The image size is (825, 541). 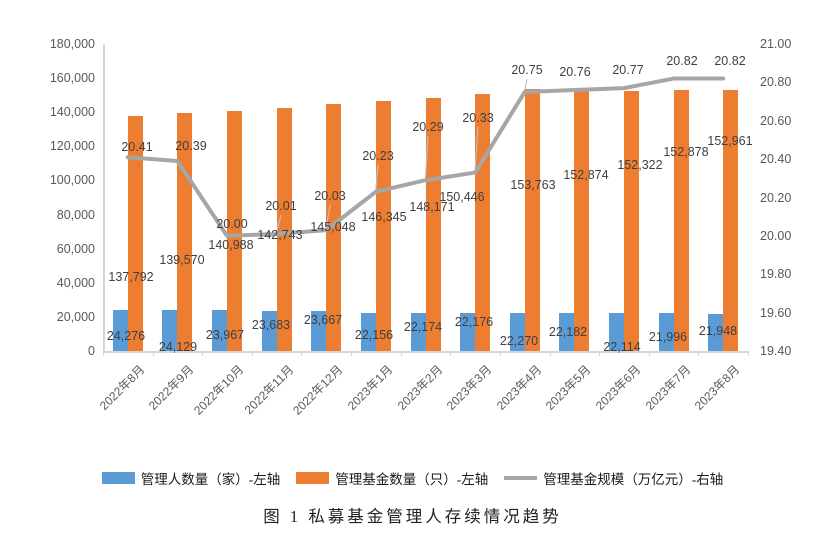 What do you see at coordinates (232, 224) in the screenshot?
I see `fund-scale-value-label: 20.00` at bounding box center [232, 224].